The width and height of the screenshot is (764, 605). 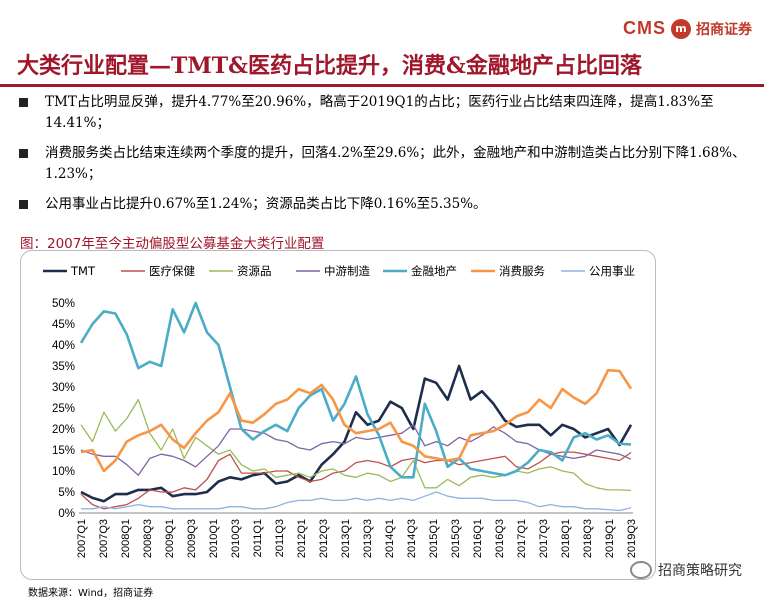 I want to click on x-tick-label: 2013Q3, so click(x=368, y=538).